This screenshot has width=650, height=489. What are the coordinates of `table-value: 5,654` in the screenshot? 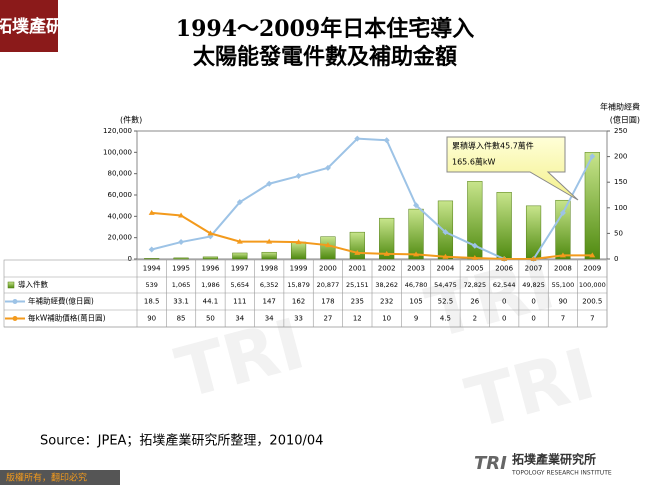 It's located at (240, 285).